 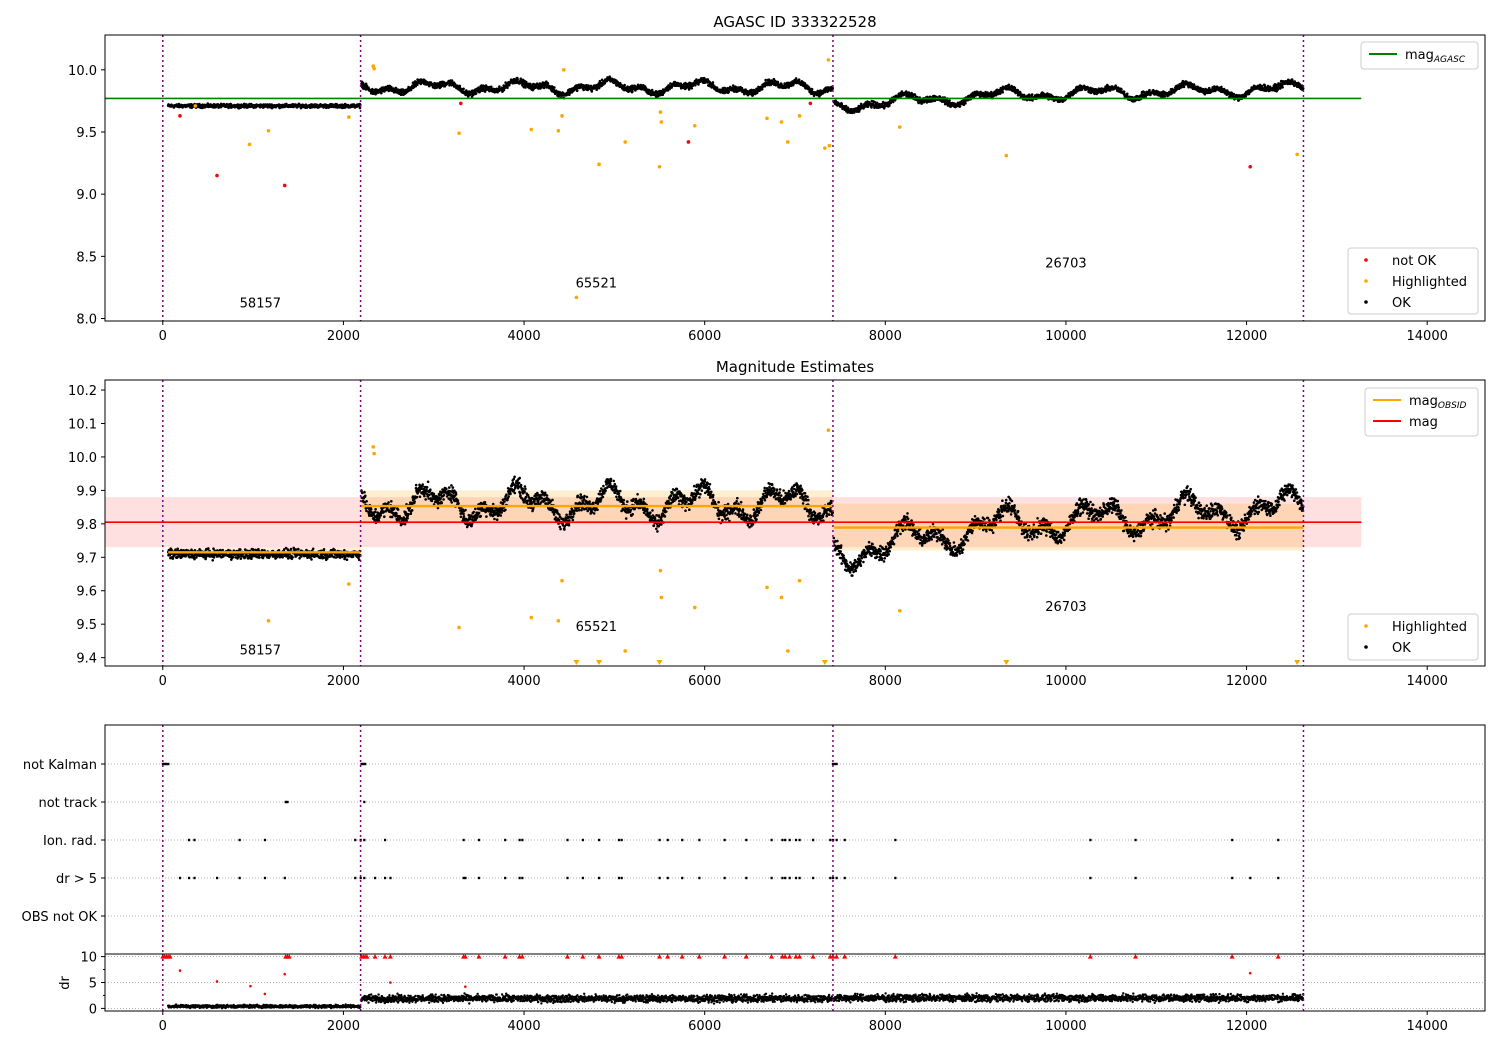 What do you see at coordinates (1429, 282) in the screenshot?
I see `legend-label: Highlighted` at bounding box center [1429, 282].